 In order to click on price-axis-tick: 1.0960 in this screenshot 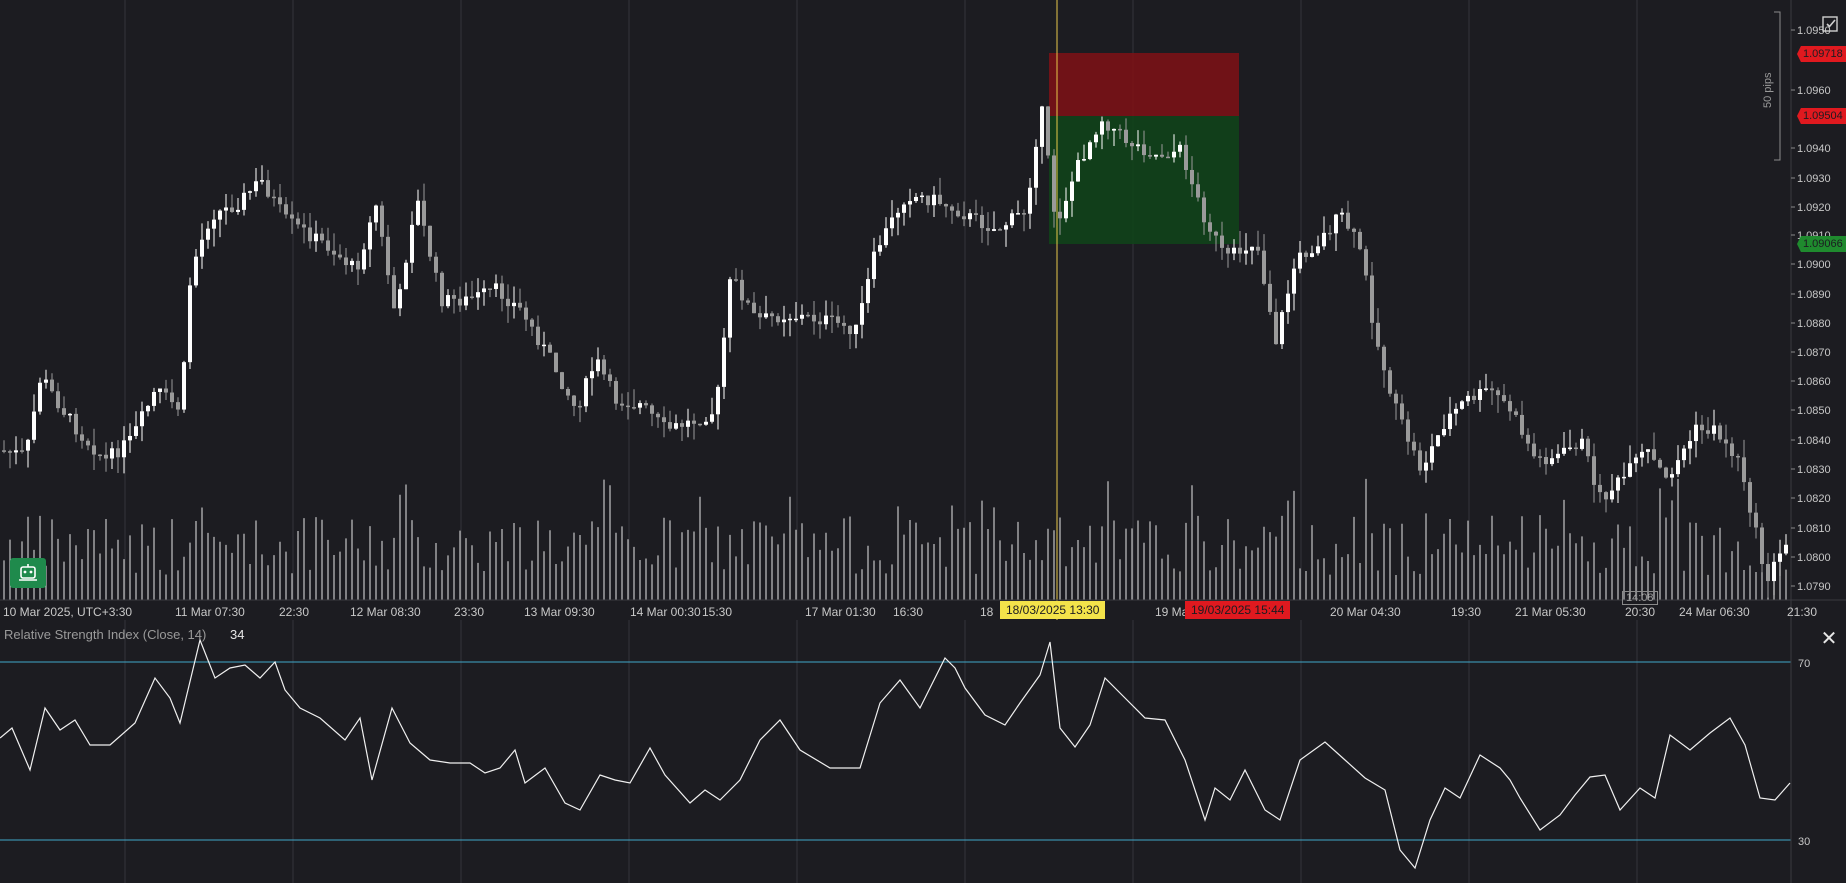, I will do `click(1814, 91)`.